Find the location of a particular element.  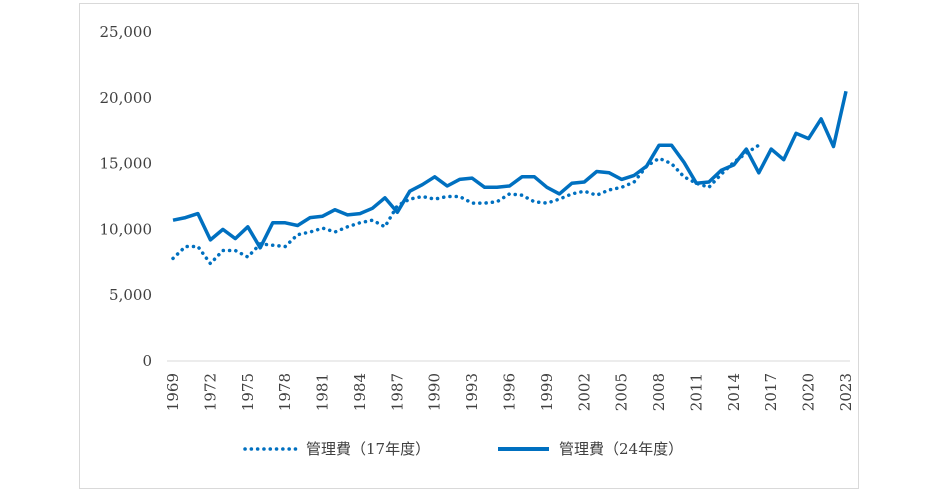

legend: 管理費（17年度） 管理費（24年度） is located at coordinates (463, 449).